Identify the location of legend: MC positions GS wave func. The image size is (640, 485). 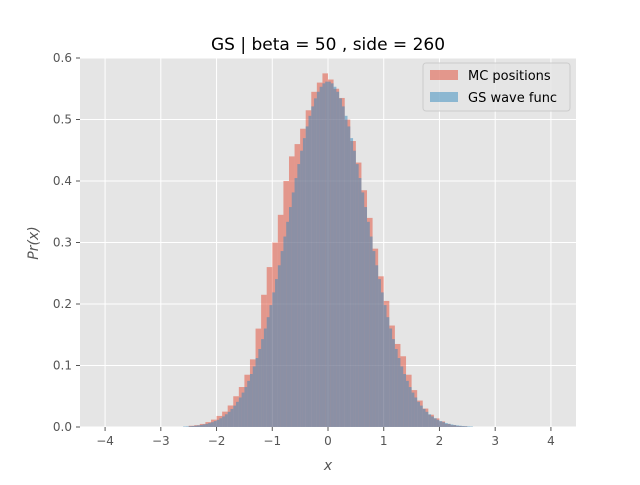
(496, 87).